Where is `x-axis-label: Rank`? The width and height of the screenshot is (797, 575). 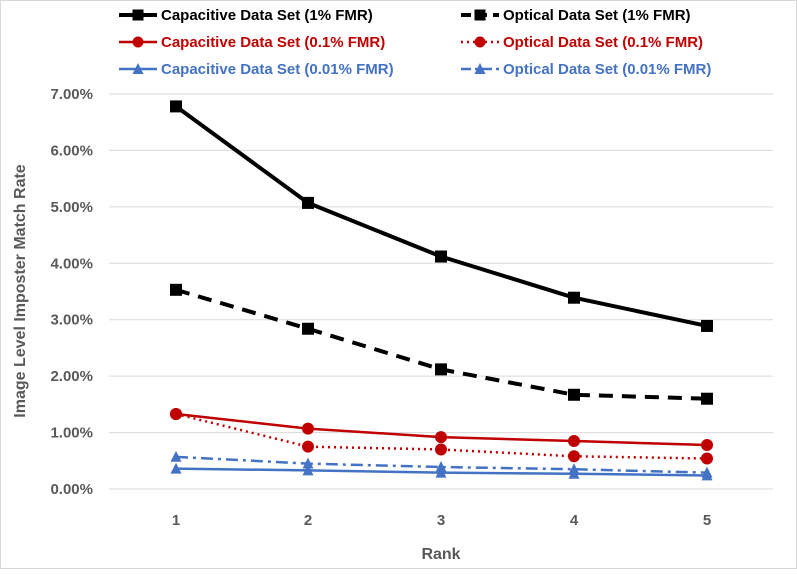
x-axis-label: Rank is located at coordinates (440, 554).